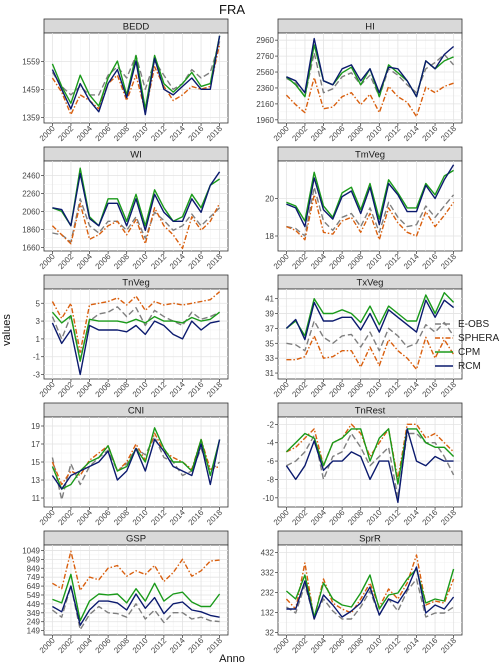 The width and height of the screenshot is (500, 668). What do you see at coordinates (268, 553) in the screenshot?
I see `y-tick-label: 432` at bounding box center [268, 553].